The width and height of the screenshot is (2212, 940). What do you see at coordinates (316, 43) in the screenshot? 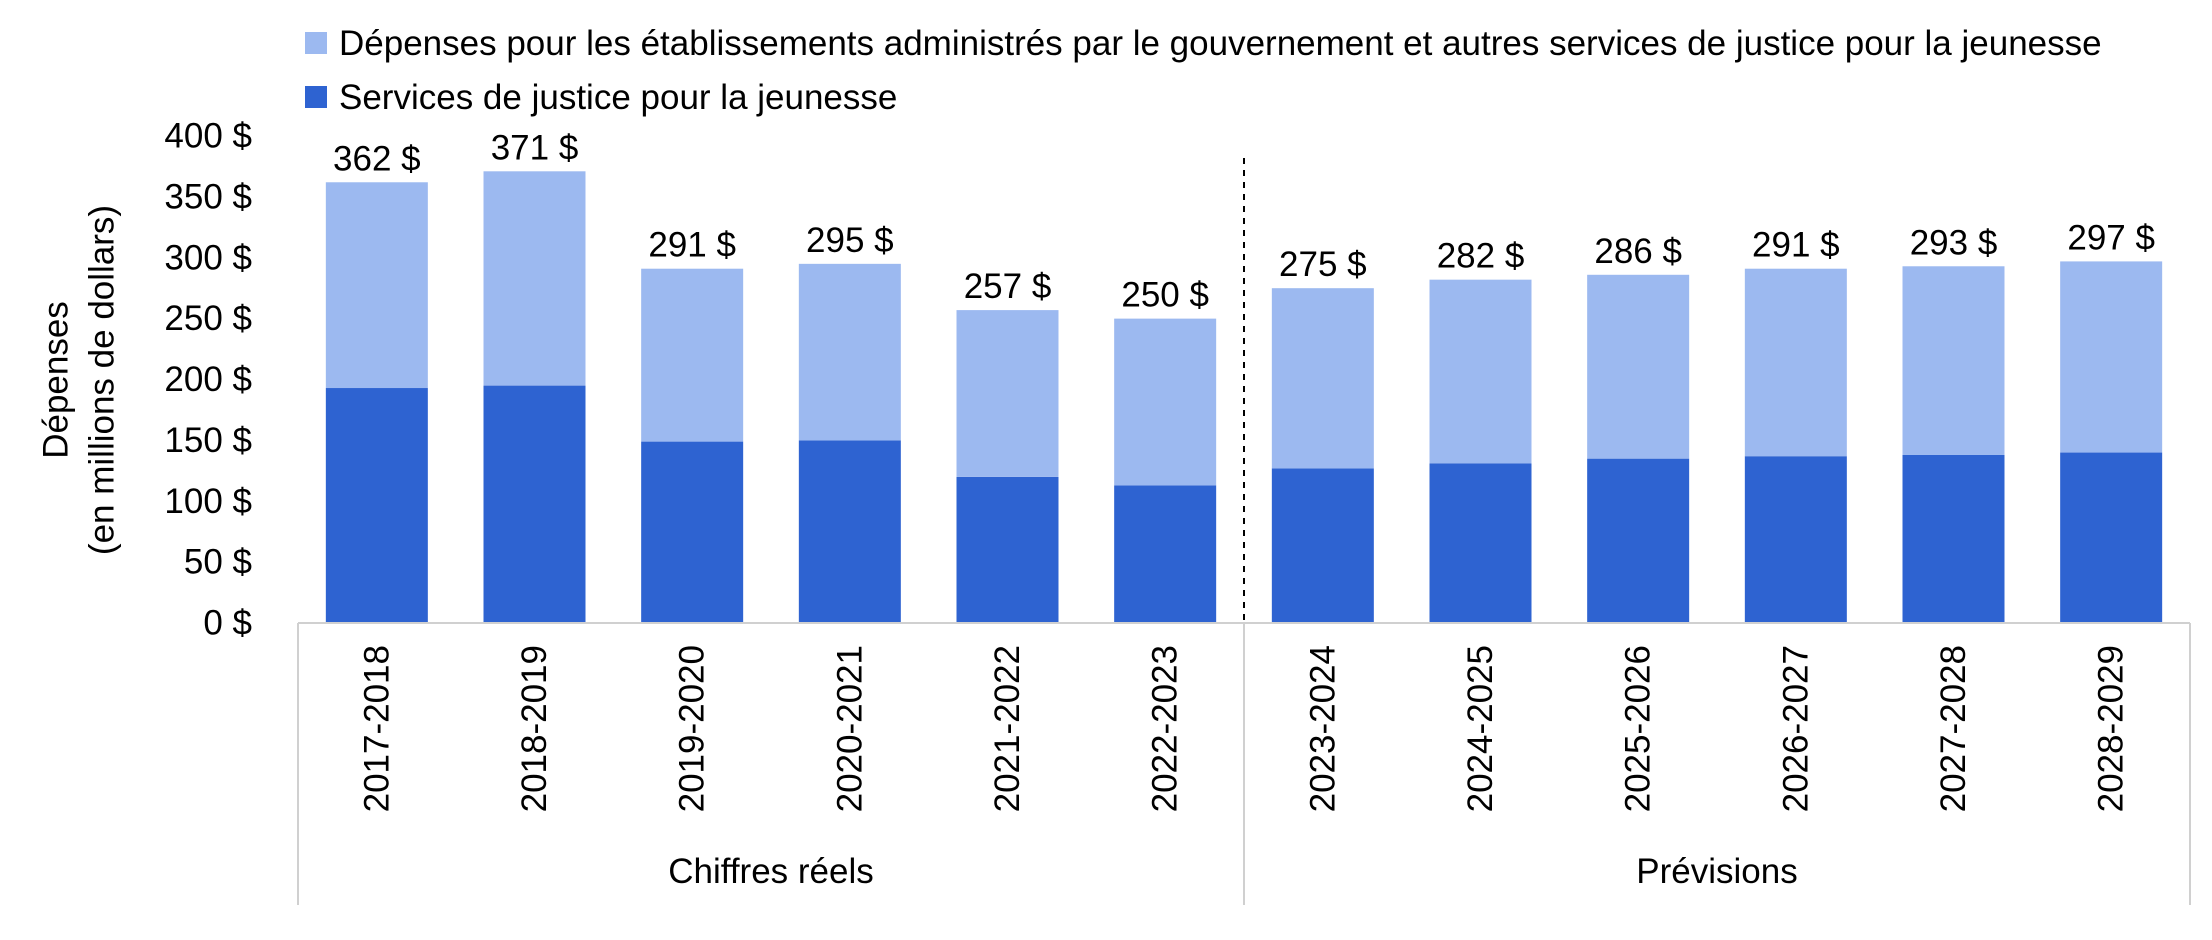
I see `legend-swatch-etablissements` at bounding box center [316, 43].